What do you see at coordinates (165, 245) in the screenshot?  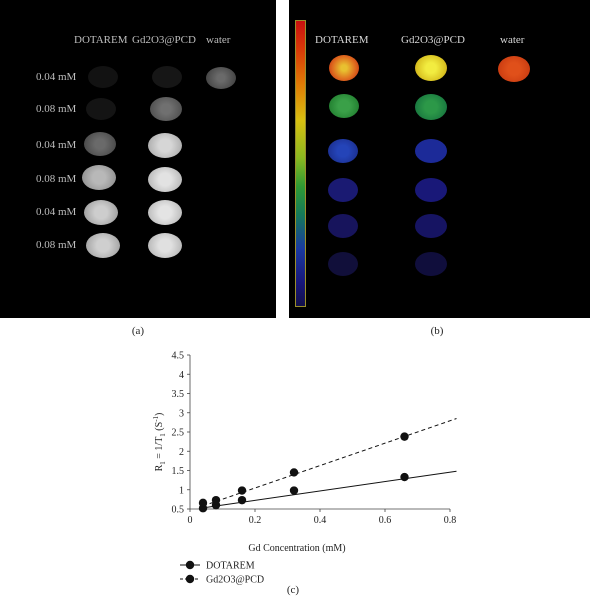 I see `phantom-gd2o3-row6` at bounding box center [165, 245].